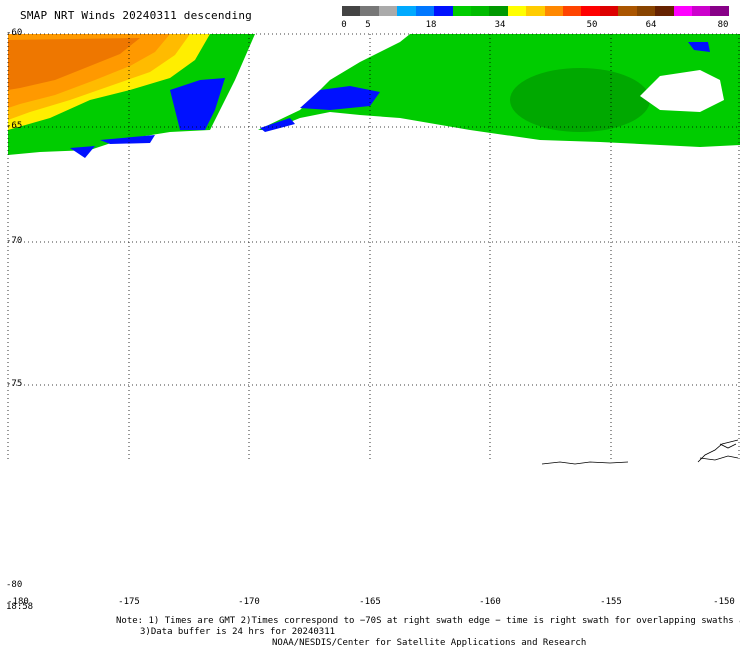  I want to click on lon-label-160: -160, so click(490, 602).